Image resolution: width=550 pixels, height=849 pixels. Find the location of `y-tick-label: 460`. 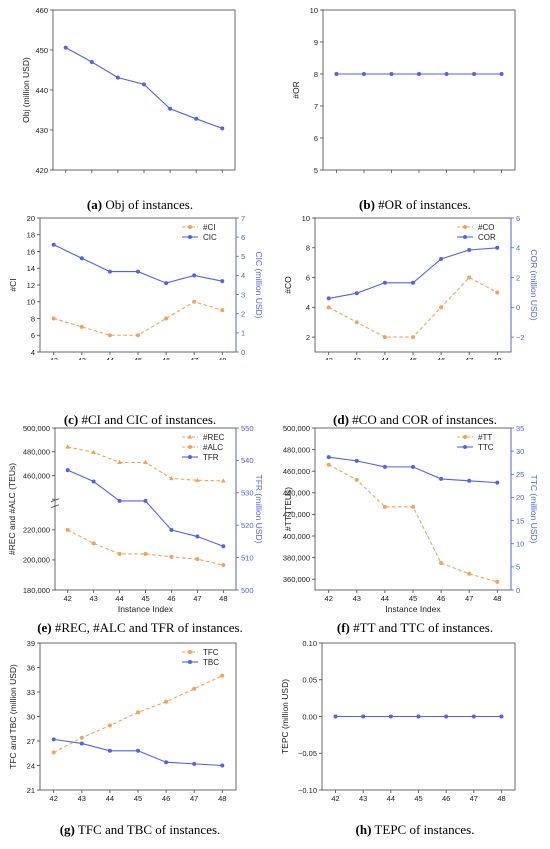

y-tick-label: 460 is located at coordinates (41, 10).